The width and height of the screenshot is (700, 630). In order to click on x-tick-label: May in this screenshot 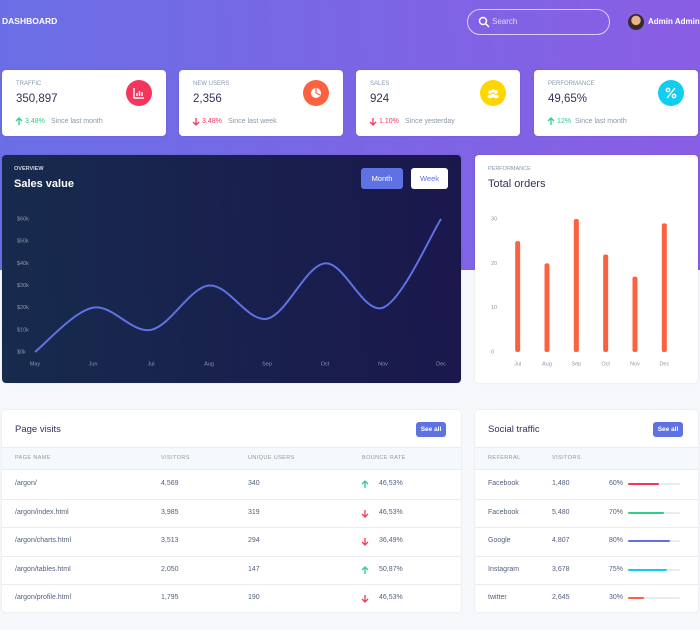, I will do `click(35, 364)`.